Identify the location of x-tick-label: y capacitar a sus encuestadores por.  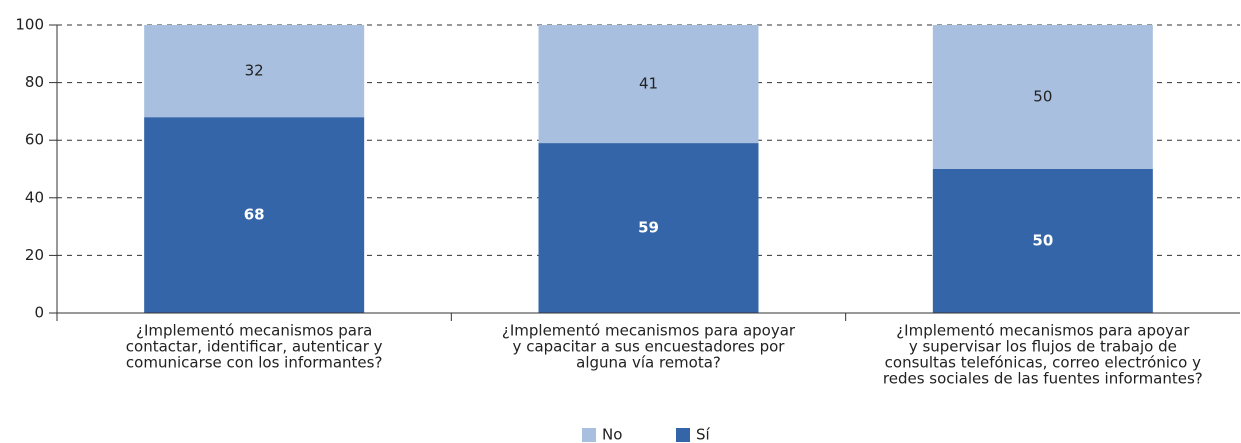
(649, 347).